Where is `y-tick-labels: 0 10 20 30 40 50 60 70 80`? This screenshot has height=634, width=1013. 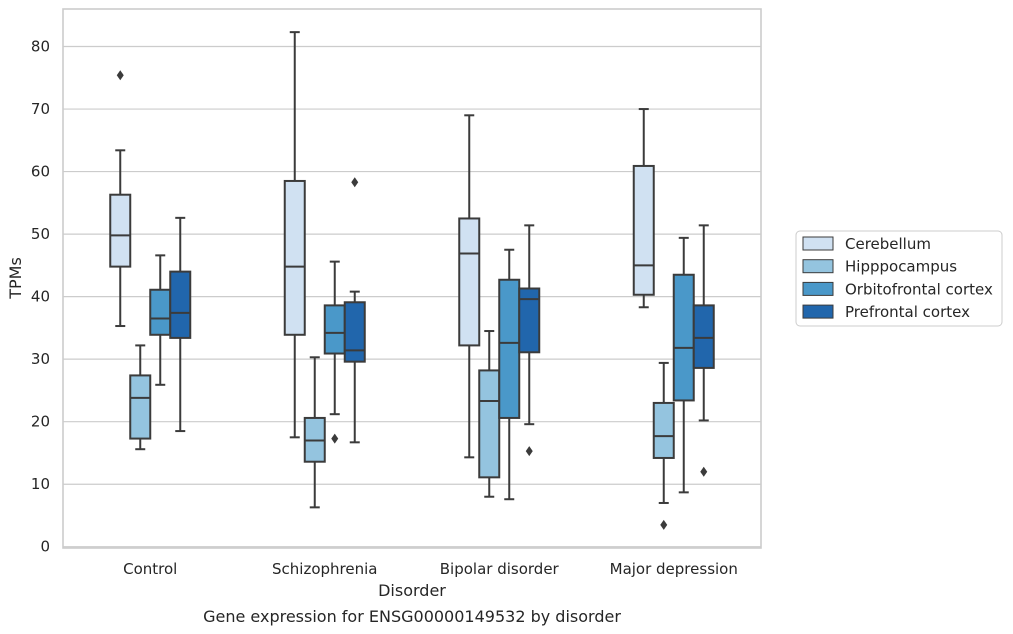 y-tick-labels: 0 10 20 30 40 50 60 70 80 is located at coordinates (40, 297).